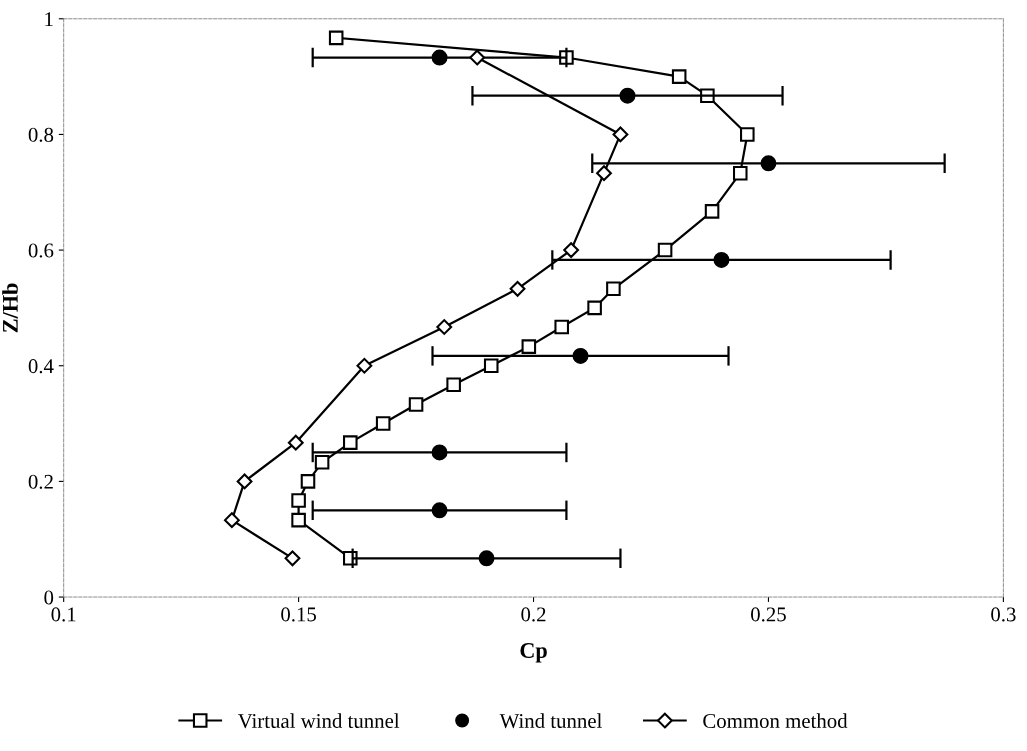 This screenshot has height=751, width=1027. Describe the element at coordinates (41, 250) in the screenshot. I see `y-tick-label: 0.6` at that location.